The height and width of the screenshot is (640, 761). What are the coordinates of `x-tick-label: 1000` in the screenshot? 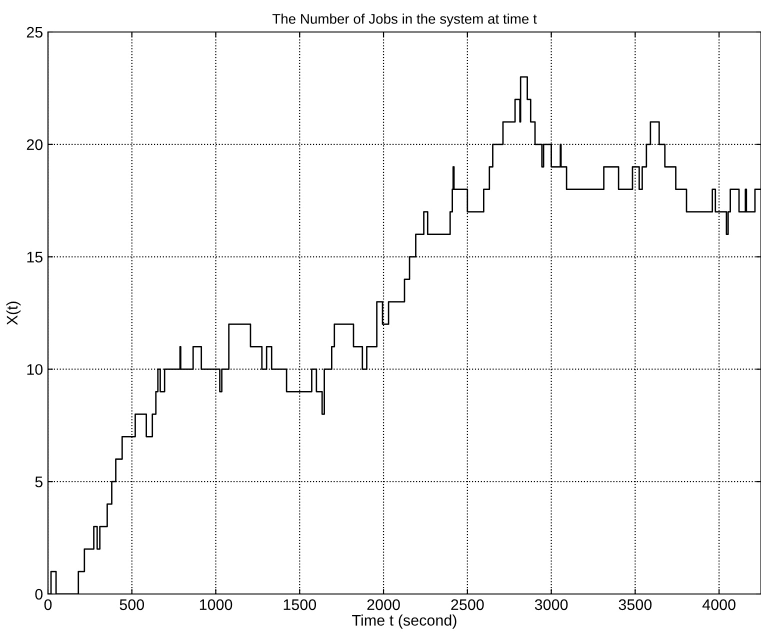 It's located at (216, 604).